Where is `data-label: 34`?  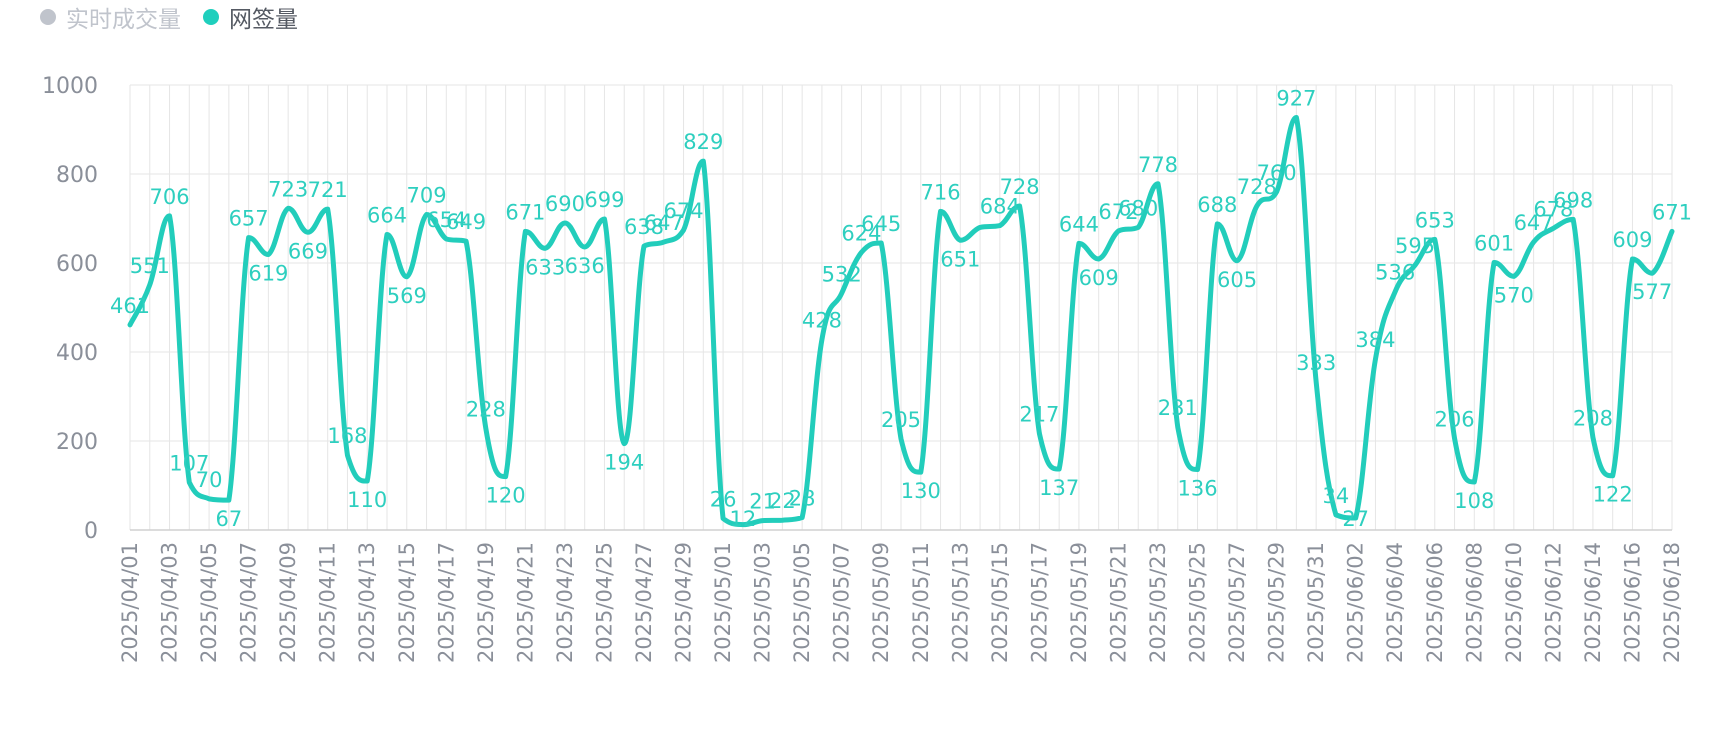 data-label: 34 is located at coordinates (1336, 496).